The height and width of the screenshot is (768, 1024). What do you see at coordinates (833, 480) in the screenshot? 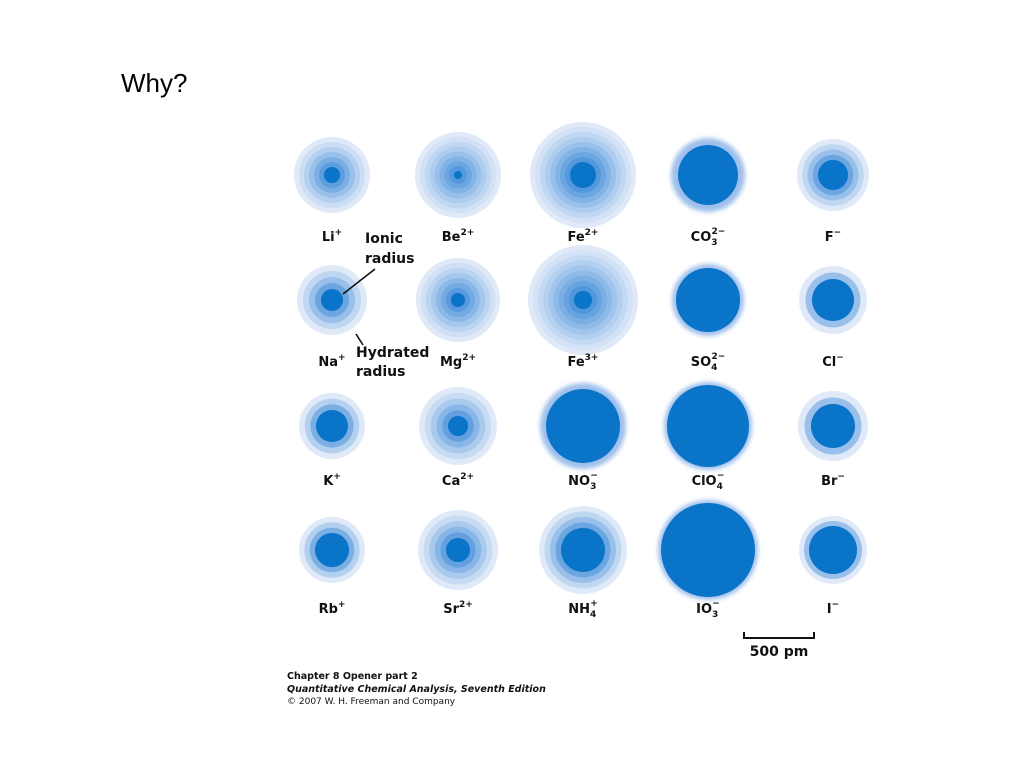
I see `ion-label-br-3-5: Br−` at bounding box center [833, 480].